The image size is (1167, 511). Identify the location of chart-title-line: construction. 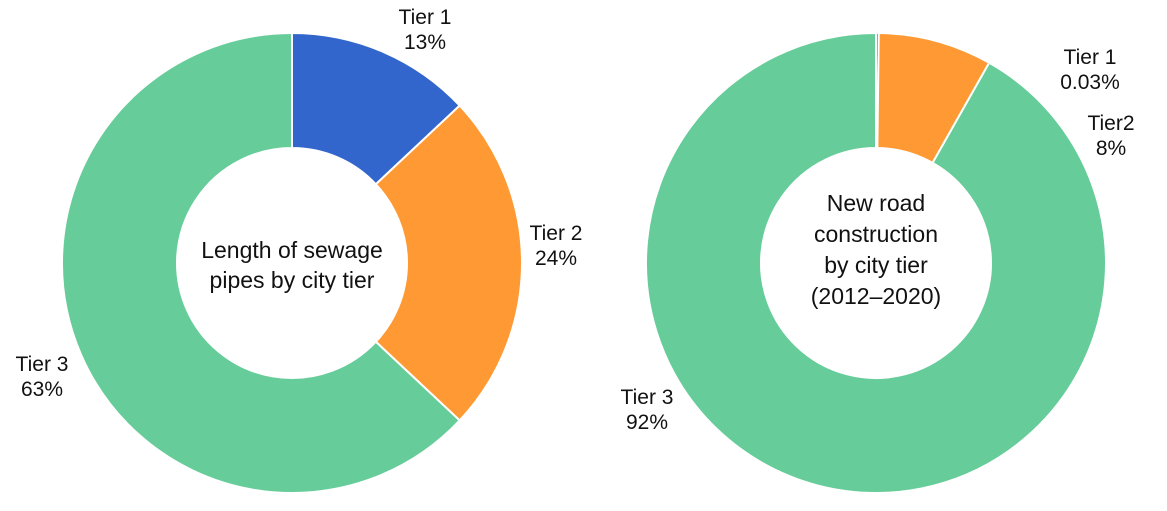
(876, 234).